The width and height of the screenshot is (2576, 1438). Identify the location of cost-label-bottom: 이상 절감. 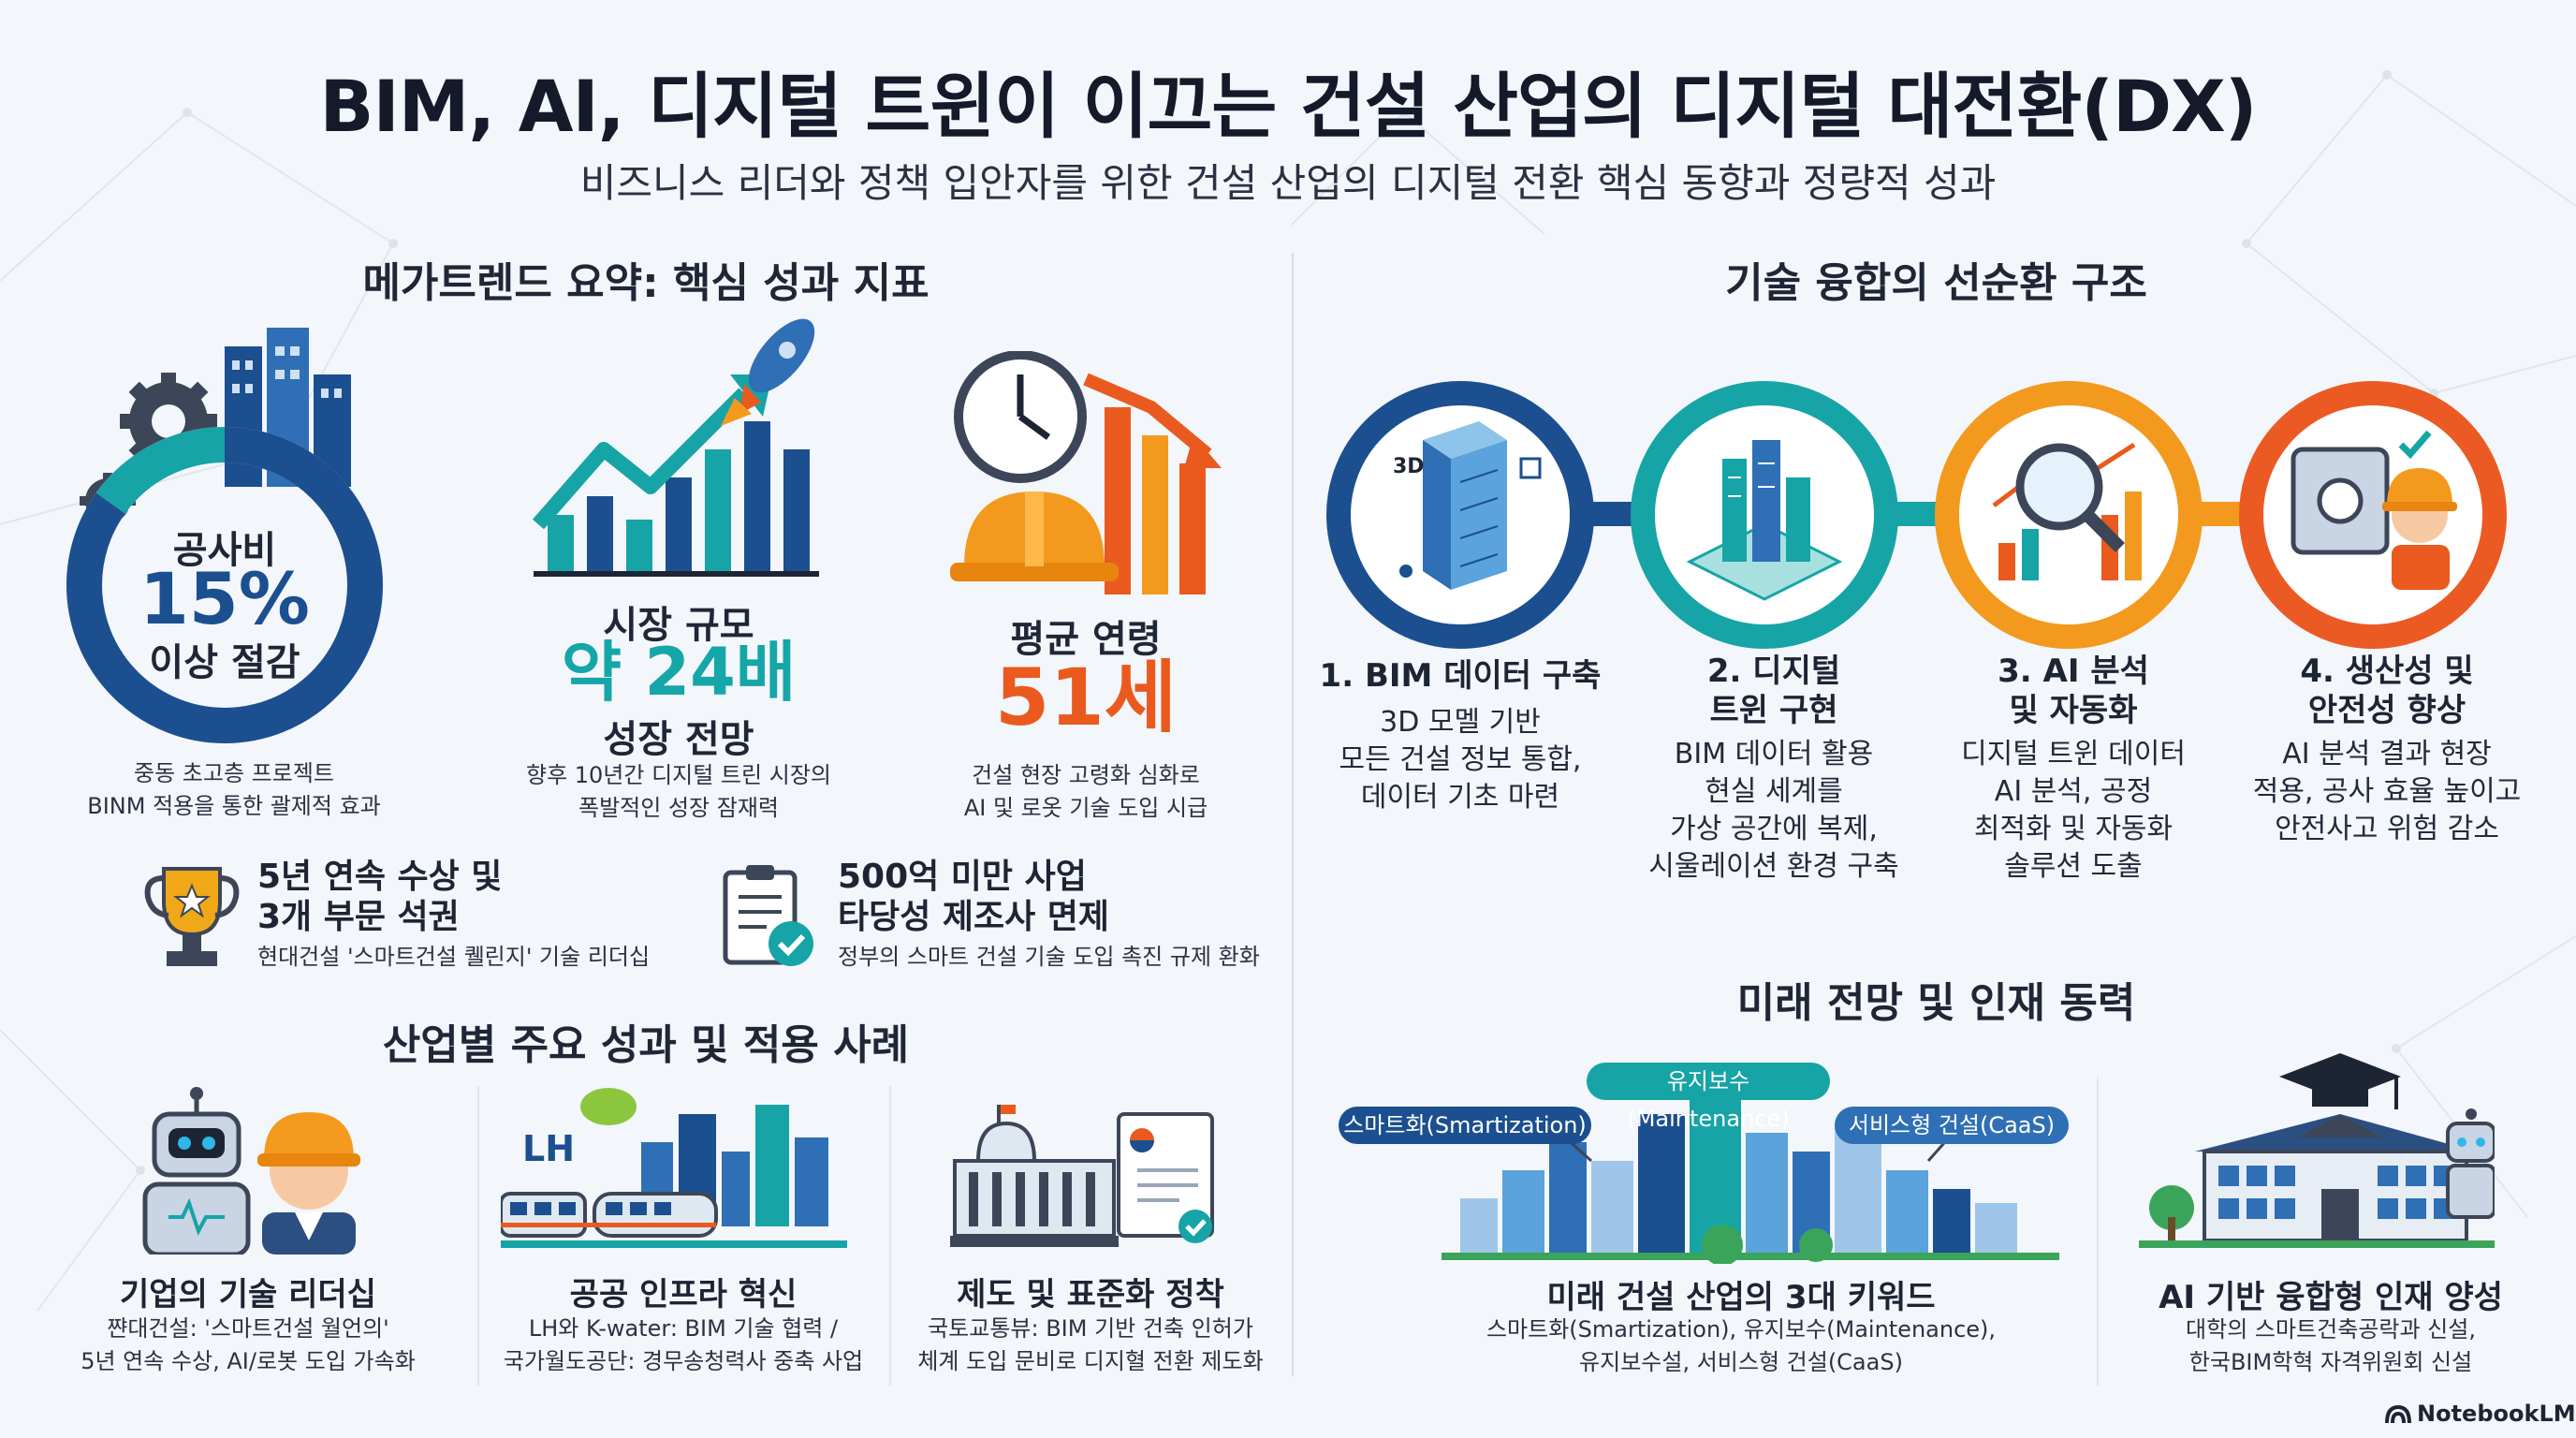
(224, 662).